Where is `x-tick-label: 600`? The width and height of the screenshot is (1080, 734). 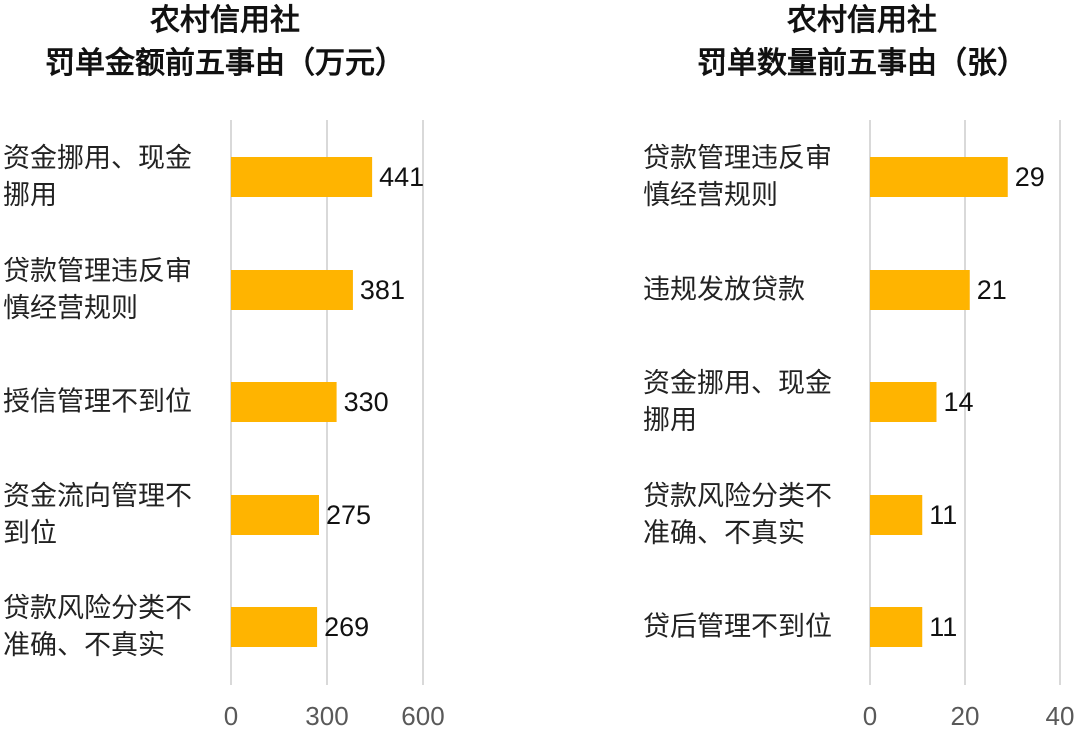 x-tick-label: 600 is located at coordinates (422, 716).